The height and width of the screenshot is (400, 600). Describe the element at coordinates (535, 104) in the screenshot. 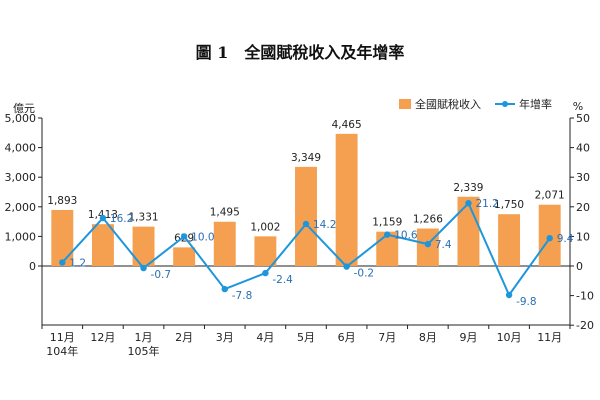

I see `legend-label-growth: 年增率` at that location.